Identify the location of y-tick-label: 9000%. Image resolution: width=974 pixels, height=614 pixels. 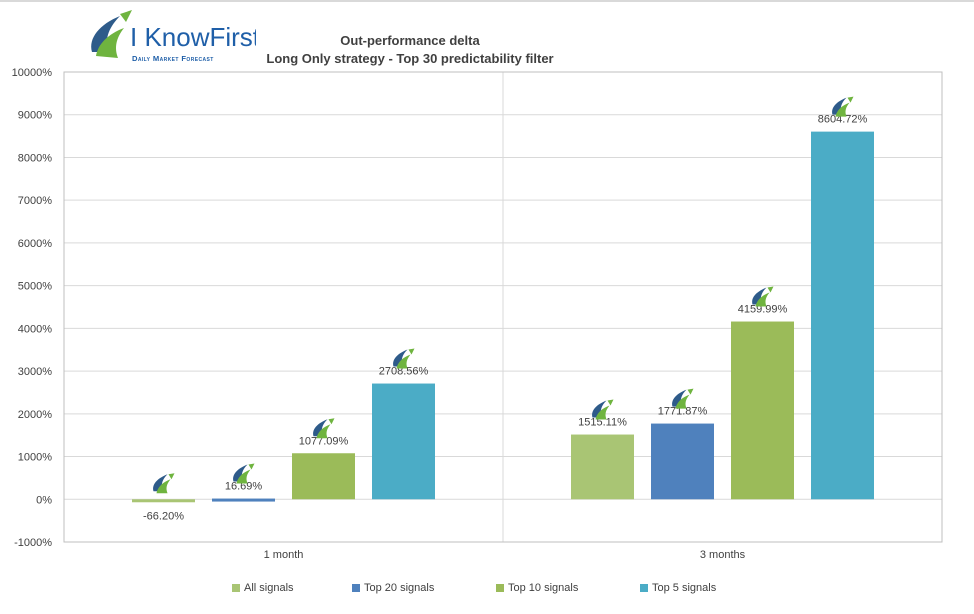
(35, 116).